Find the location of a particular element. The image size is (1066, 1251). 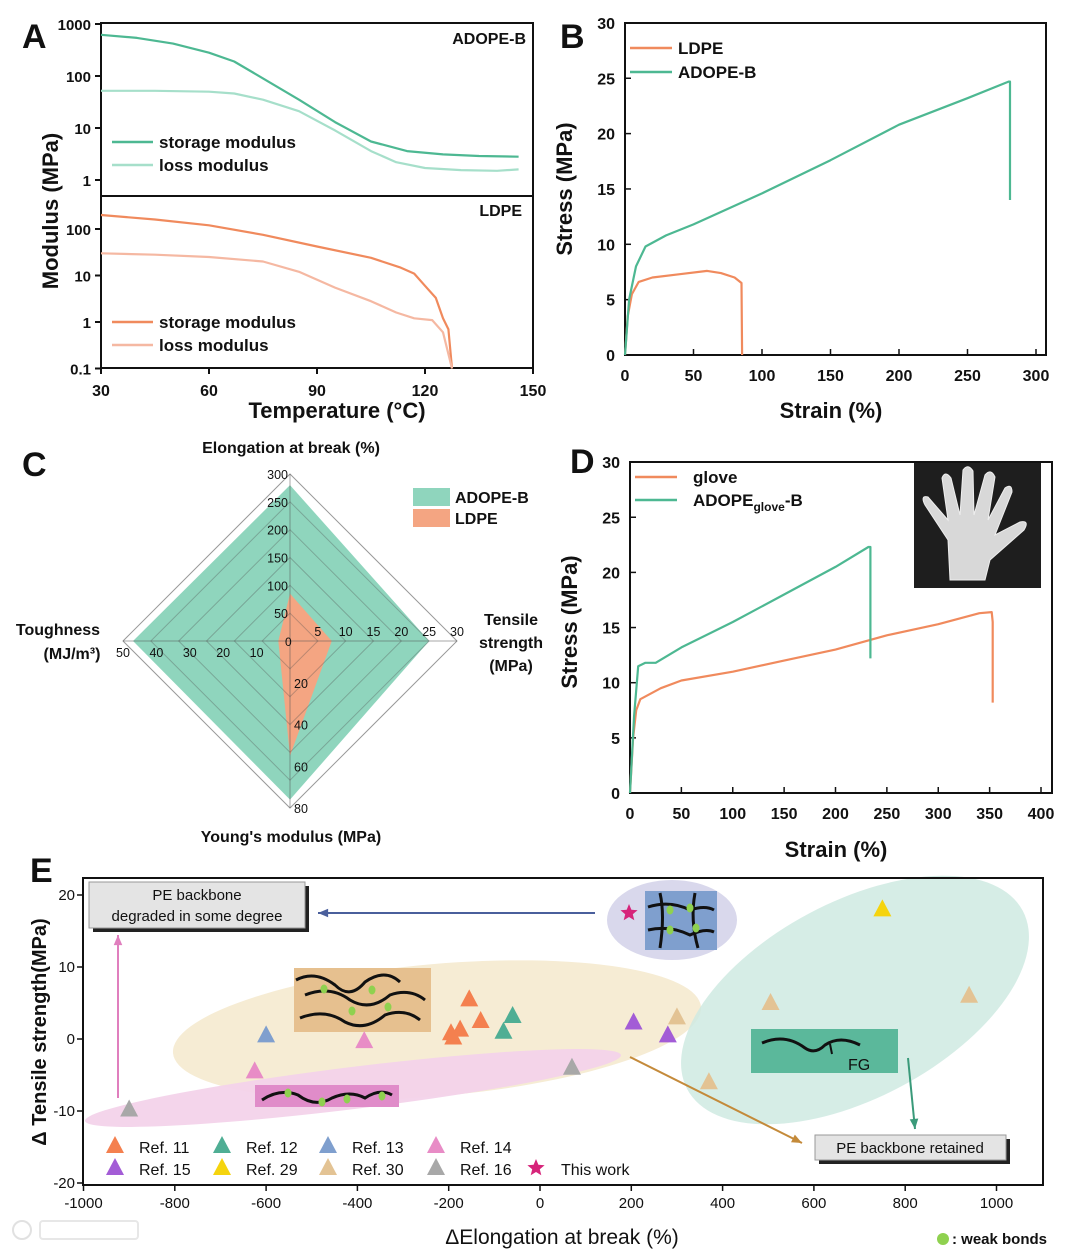

legend-label: loss modulus is located at coordinates (214, 345).